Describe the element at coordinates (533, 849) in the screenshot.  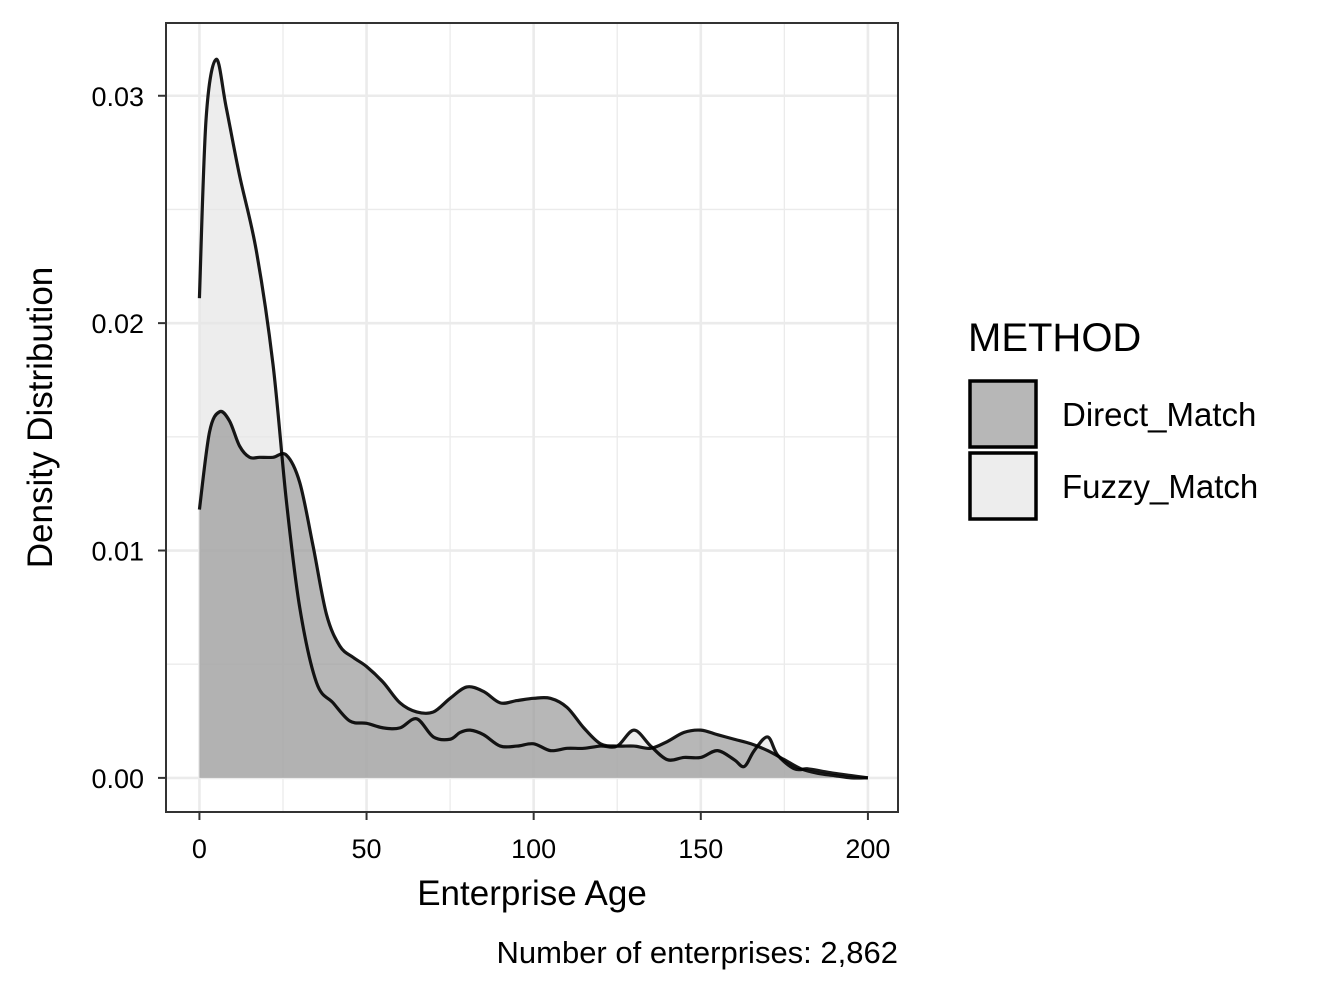
I see `x-tick-label: 100` at that location.